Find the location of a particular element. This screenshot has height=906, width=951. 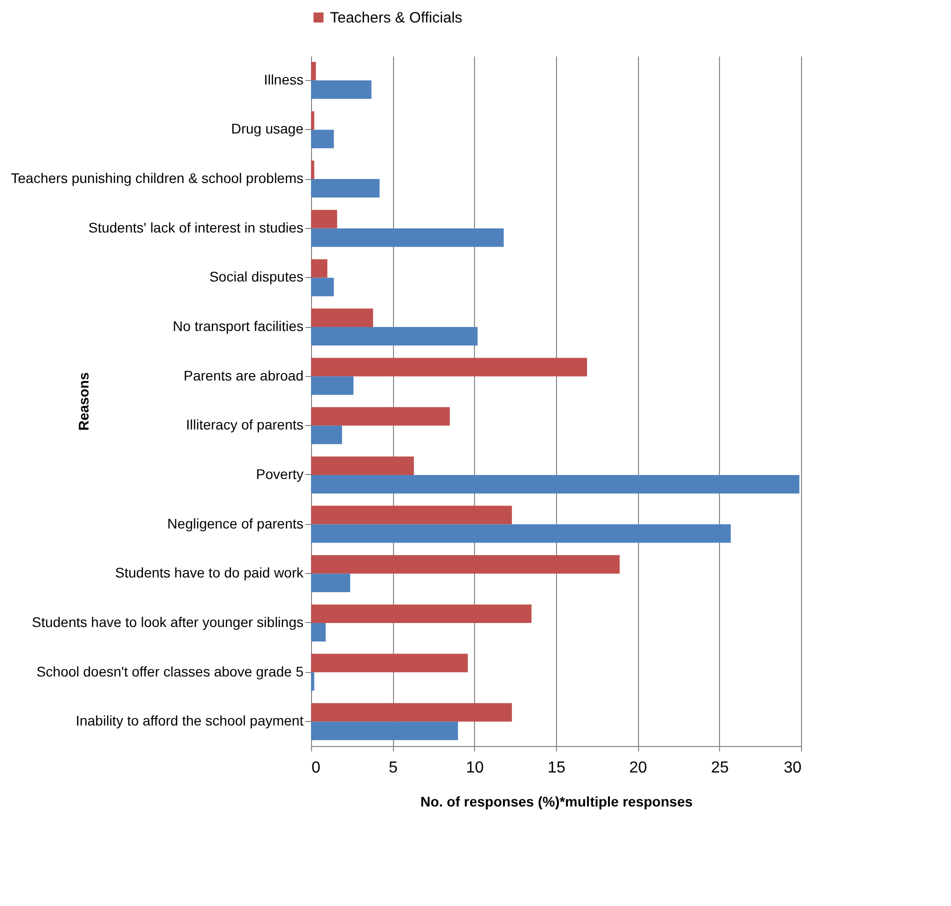

y-tick-label: No transport facilities is located at coordinates (238, 326).